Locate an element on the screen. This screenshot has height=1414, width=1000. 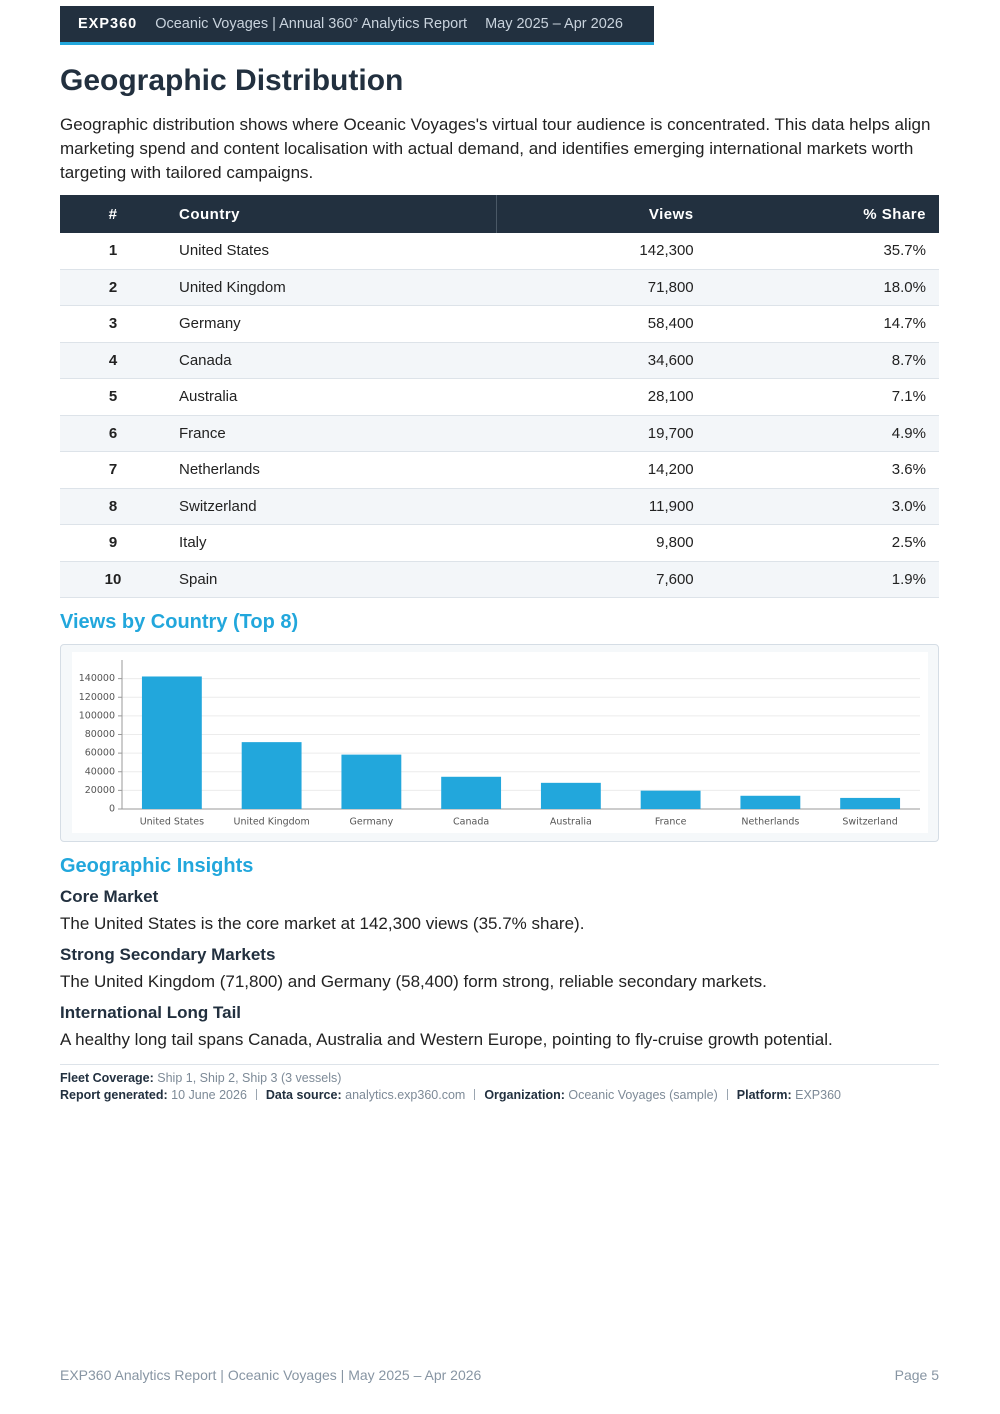
table-cell: 3.6% is located at coordinates (822, 470).